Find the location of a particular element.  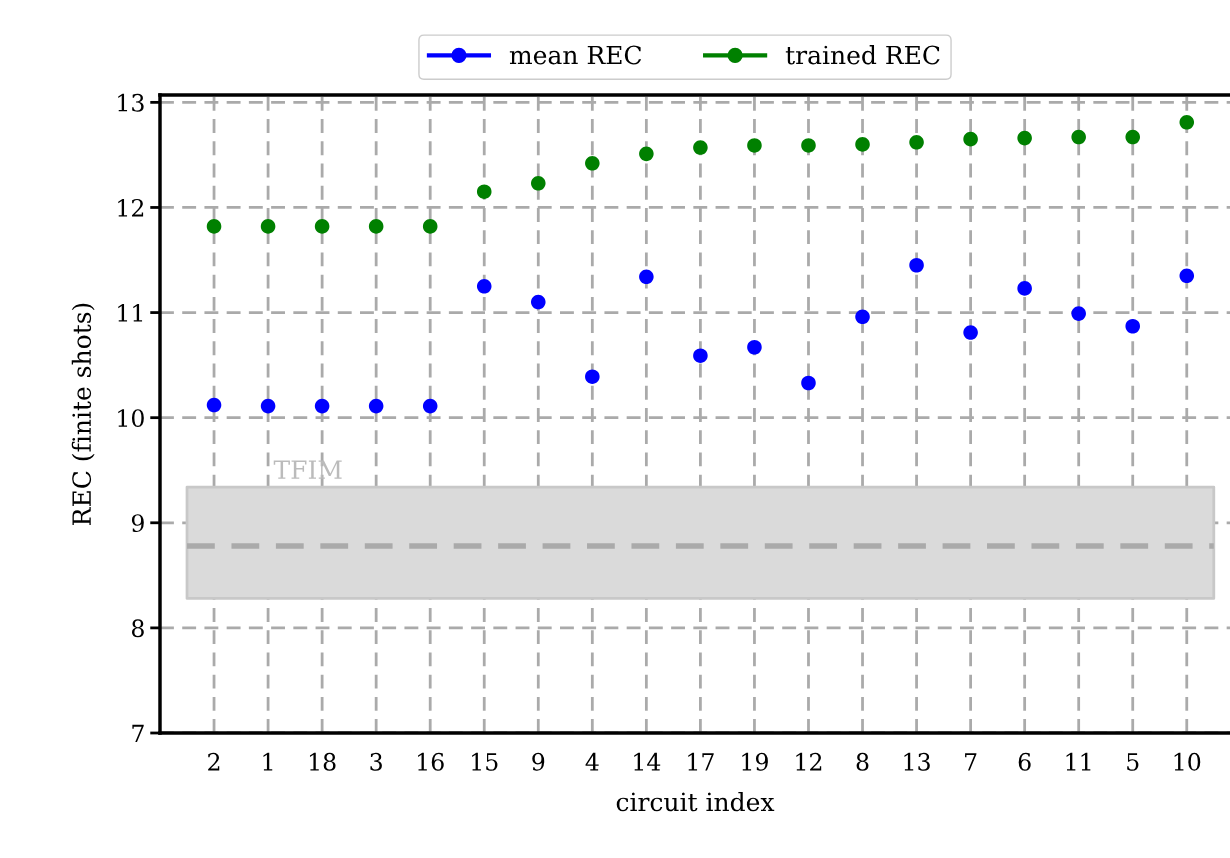

band-label: TFIM is located at coordinates (307, 469).